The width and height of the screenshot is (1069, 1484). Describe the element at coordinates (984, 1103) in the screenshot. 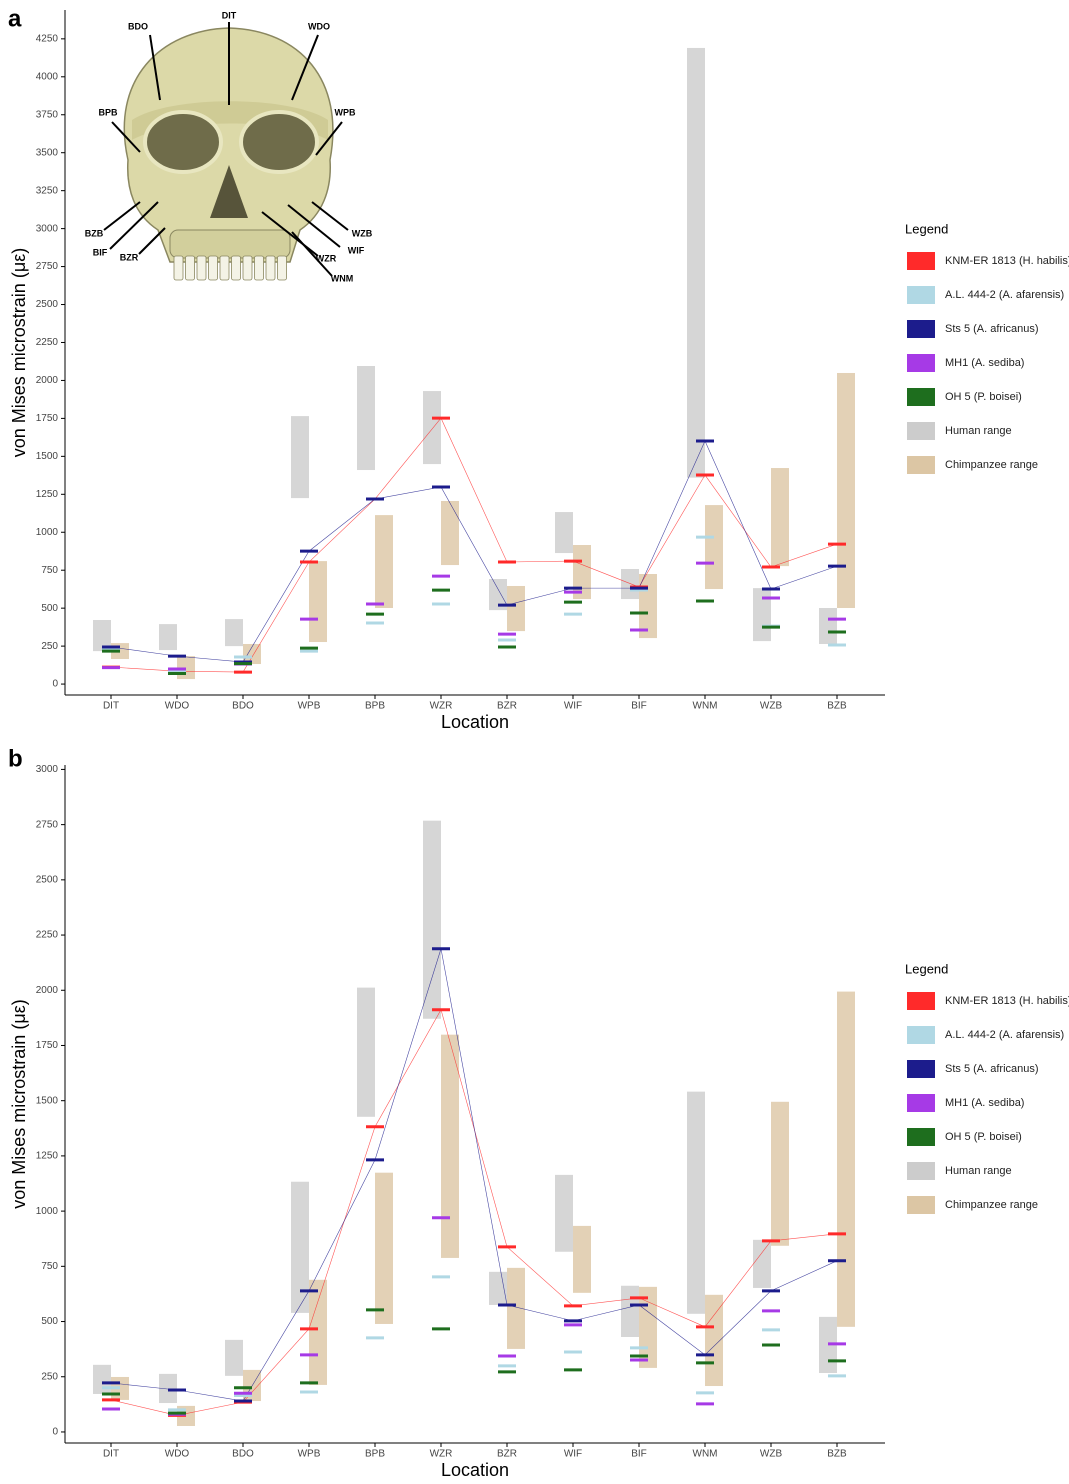

I see `legend-label: MH1 (A. sediba)` at that location.